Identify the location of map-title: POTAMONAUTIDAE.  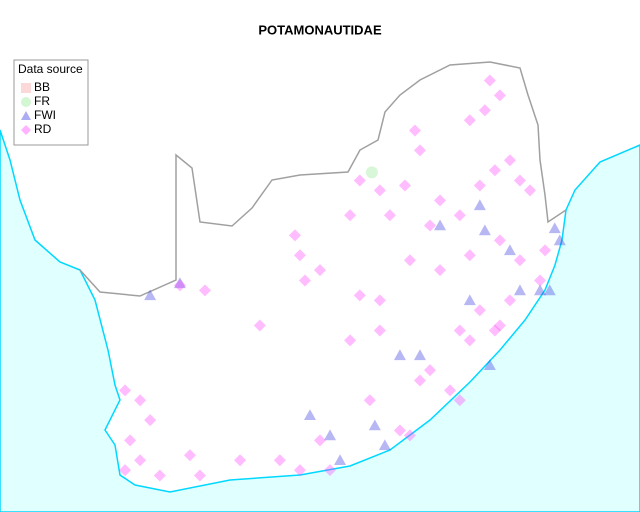
(320, 29).